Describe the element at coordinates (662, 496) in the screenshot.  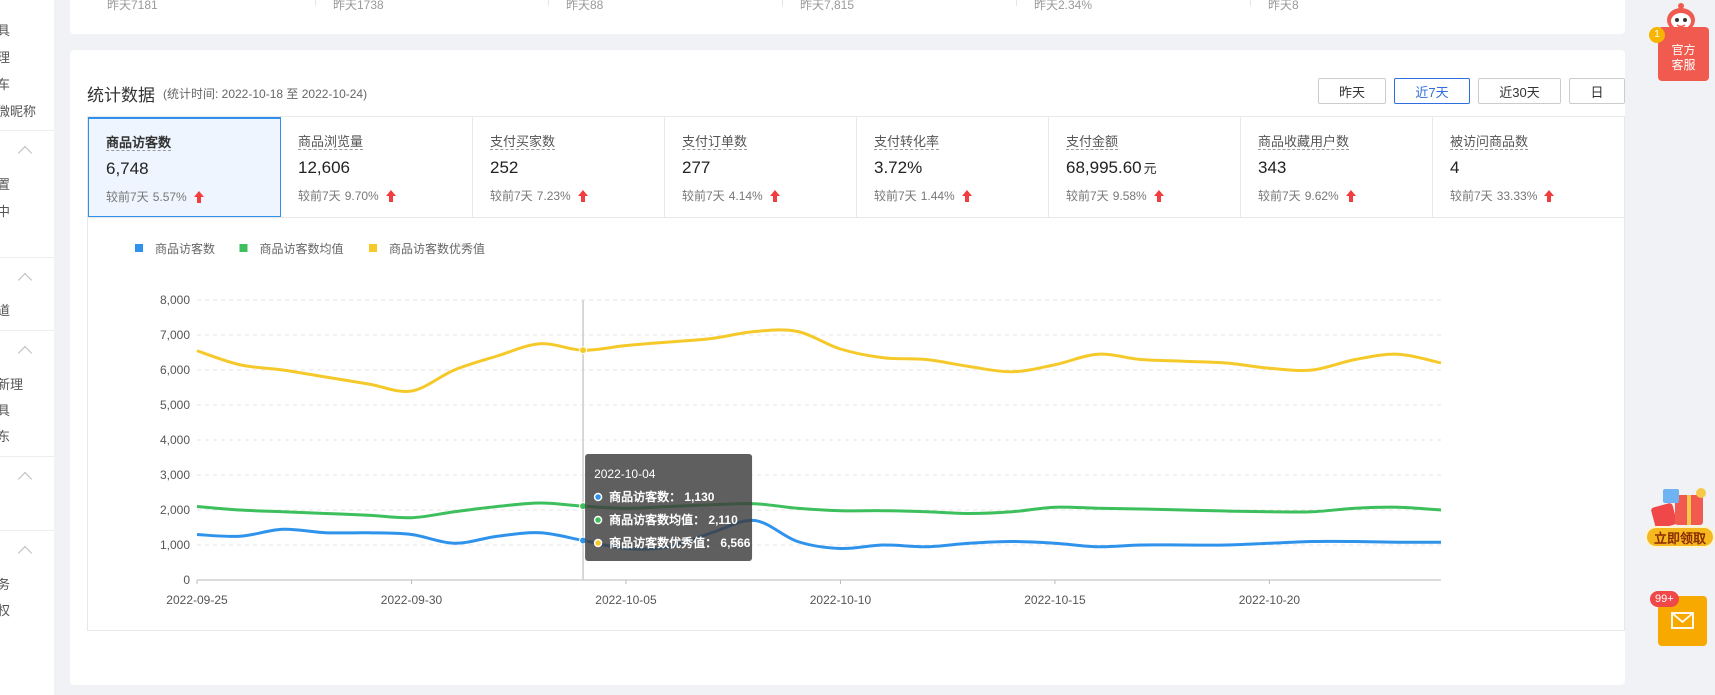
I see `tooltip-row: 商品访客数： 1,130` at that location.